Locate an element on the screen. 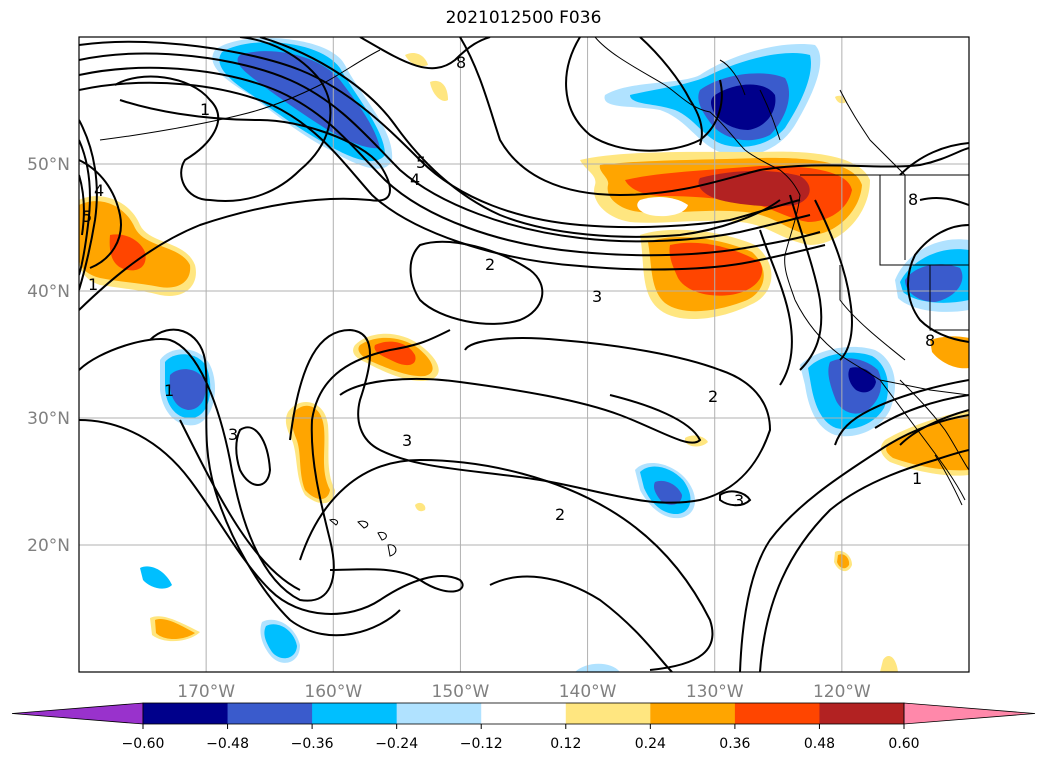 This screenshot has width=1047, height=763. contour-1-ne is located at coordinates (644, 94).